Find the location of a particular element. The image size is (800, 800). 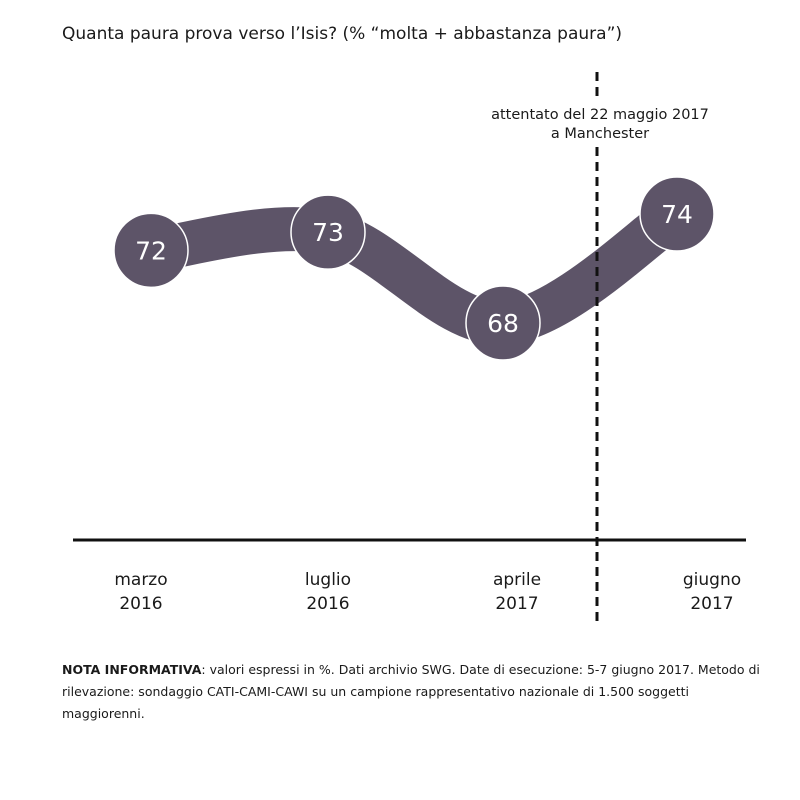

x-tick-label-month: giugno is located at coordinates (712, 580).